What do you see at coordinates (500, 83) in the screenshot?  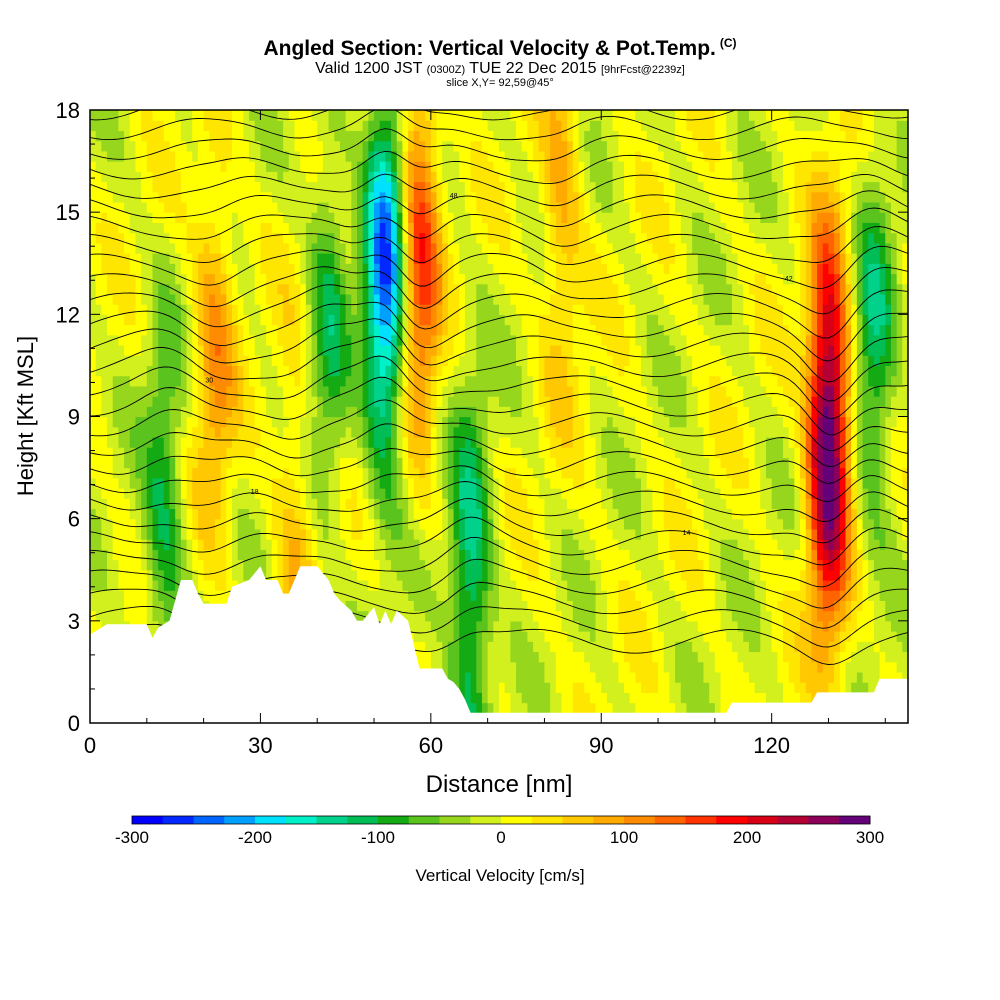 I see `slice-info: slice X,Y= 92,59@45°` at bounding box center [500, 83].